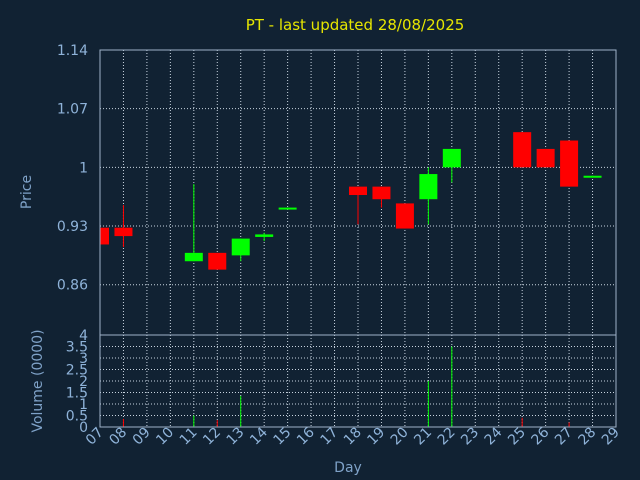 This screenshot has height=480, width=640. I want to click on volume-tick-label: 4, so click(83, 336).